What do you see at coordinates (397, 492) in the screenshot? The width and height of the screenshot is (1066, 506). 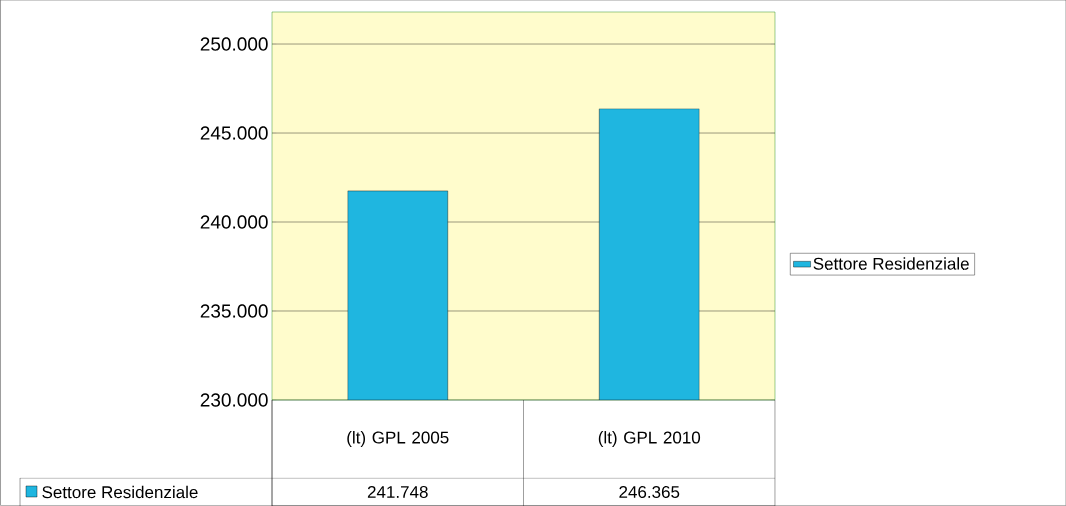 I see `data-label: 241.748` at bounding box center [397, 492].